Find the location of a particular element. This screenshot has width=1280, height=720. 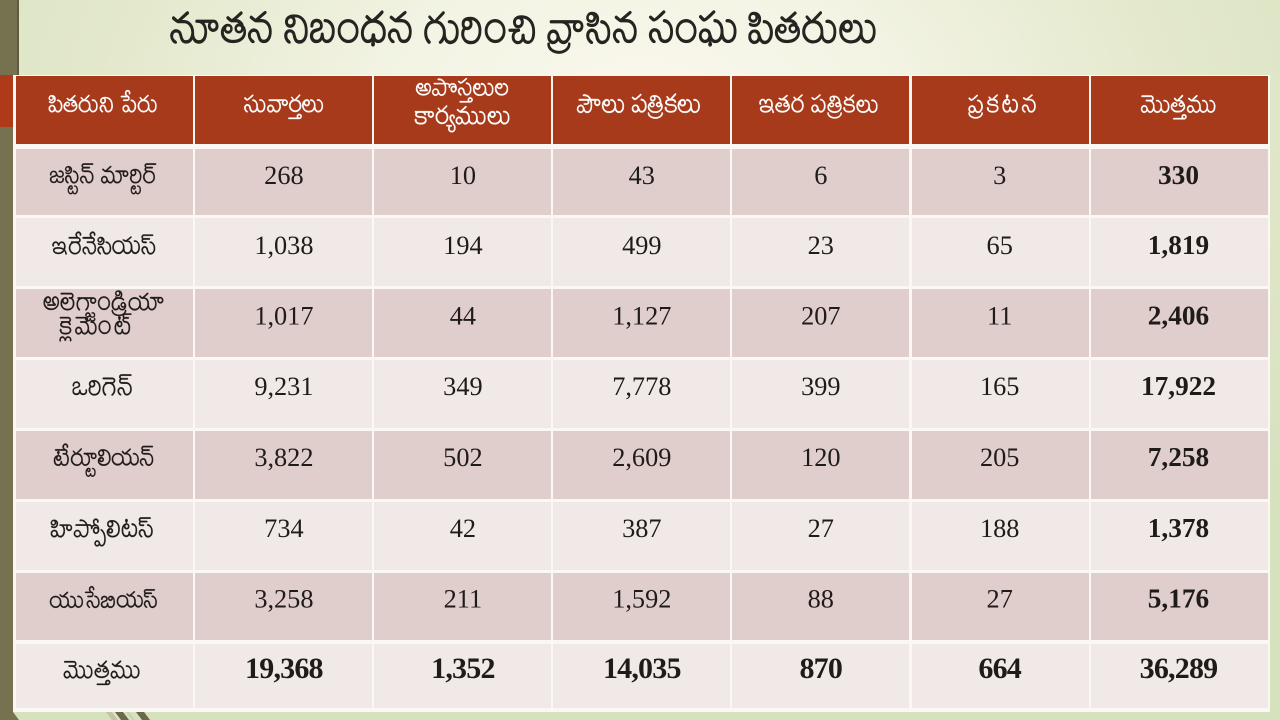

svg-text: 1,378 is located at coordinates (1178, 528).